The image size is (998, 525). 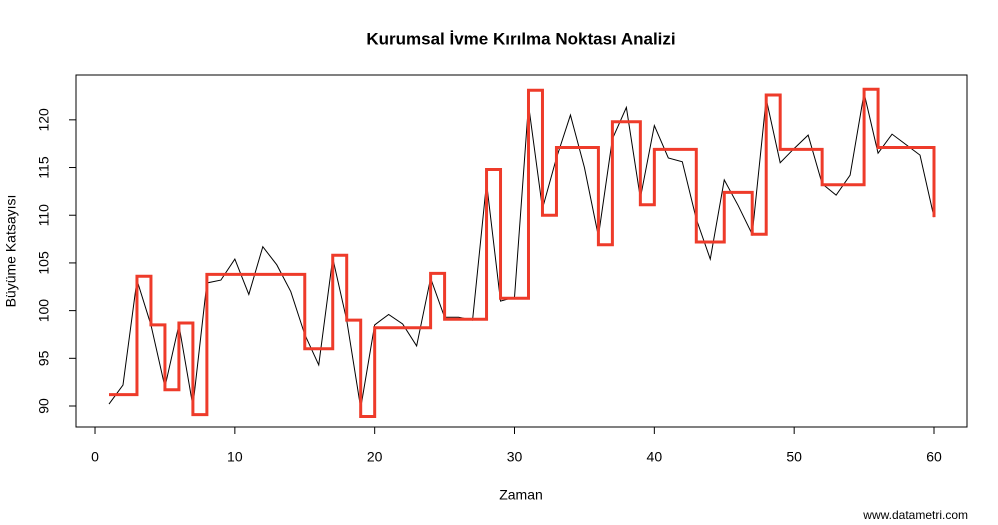 I want to click on chart-title: Kurumsal İvme Kırılma Noktası Analizi, so click(x=520, y=38).